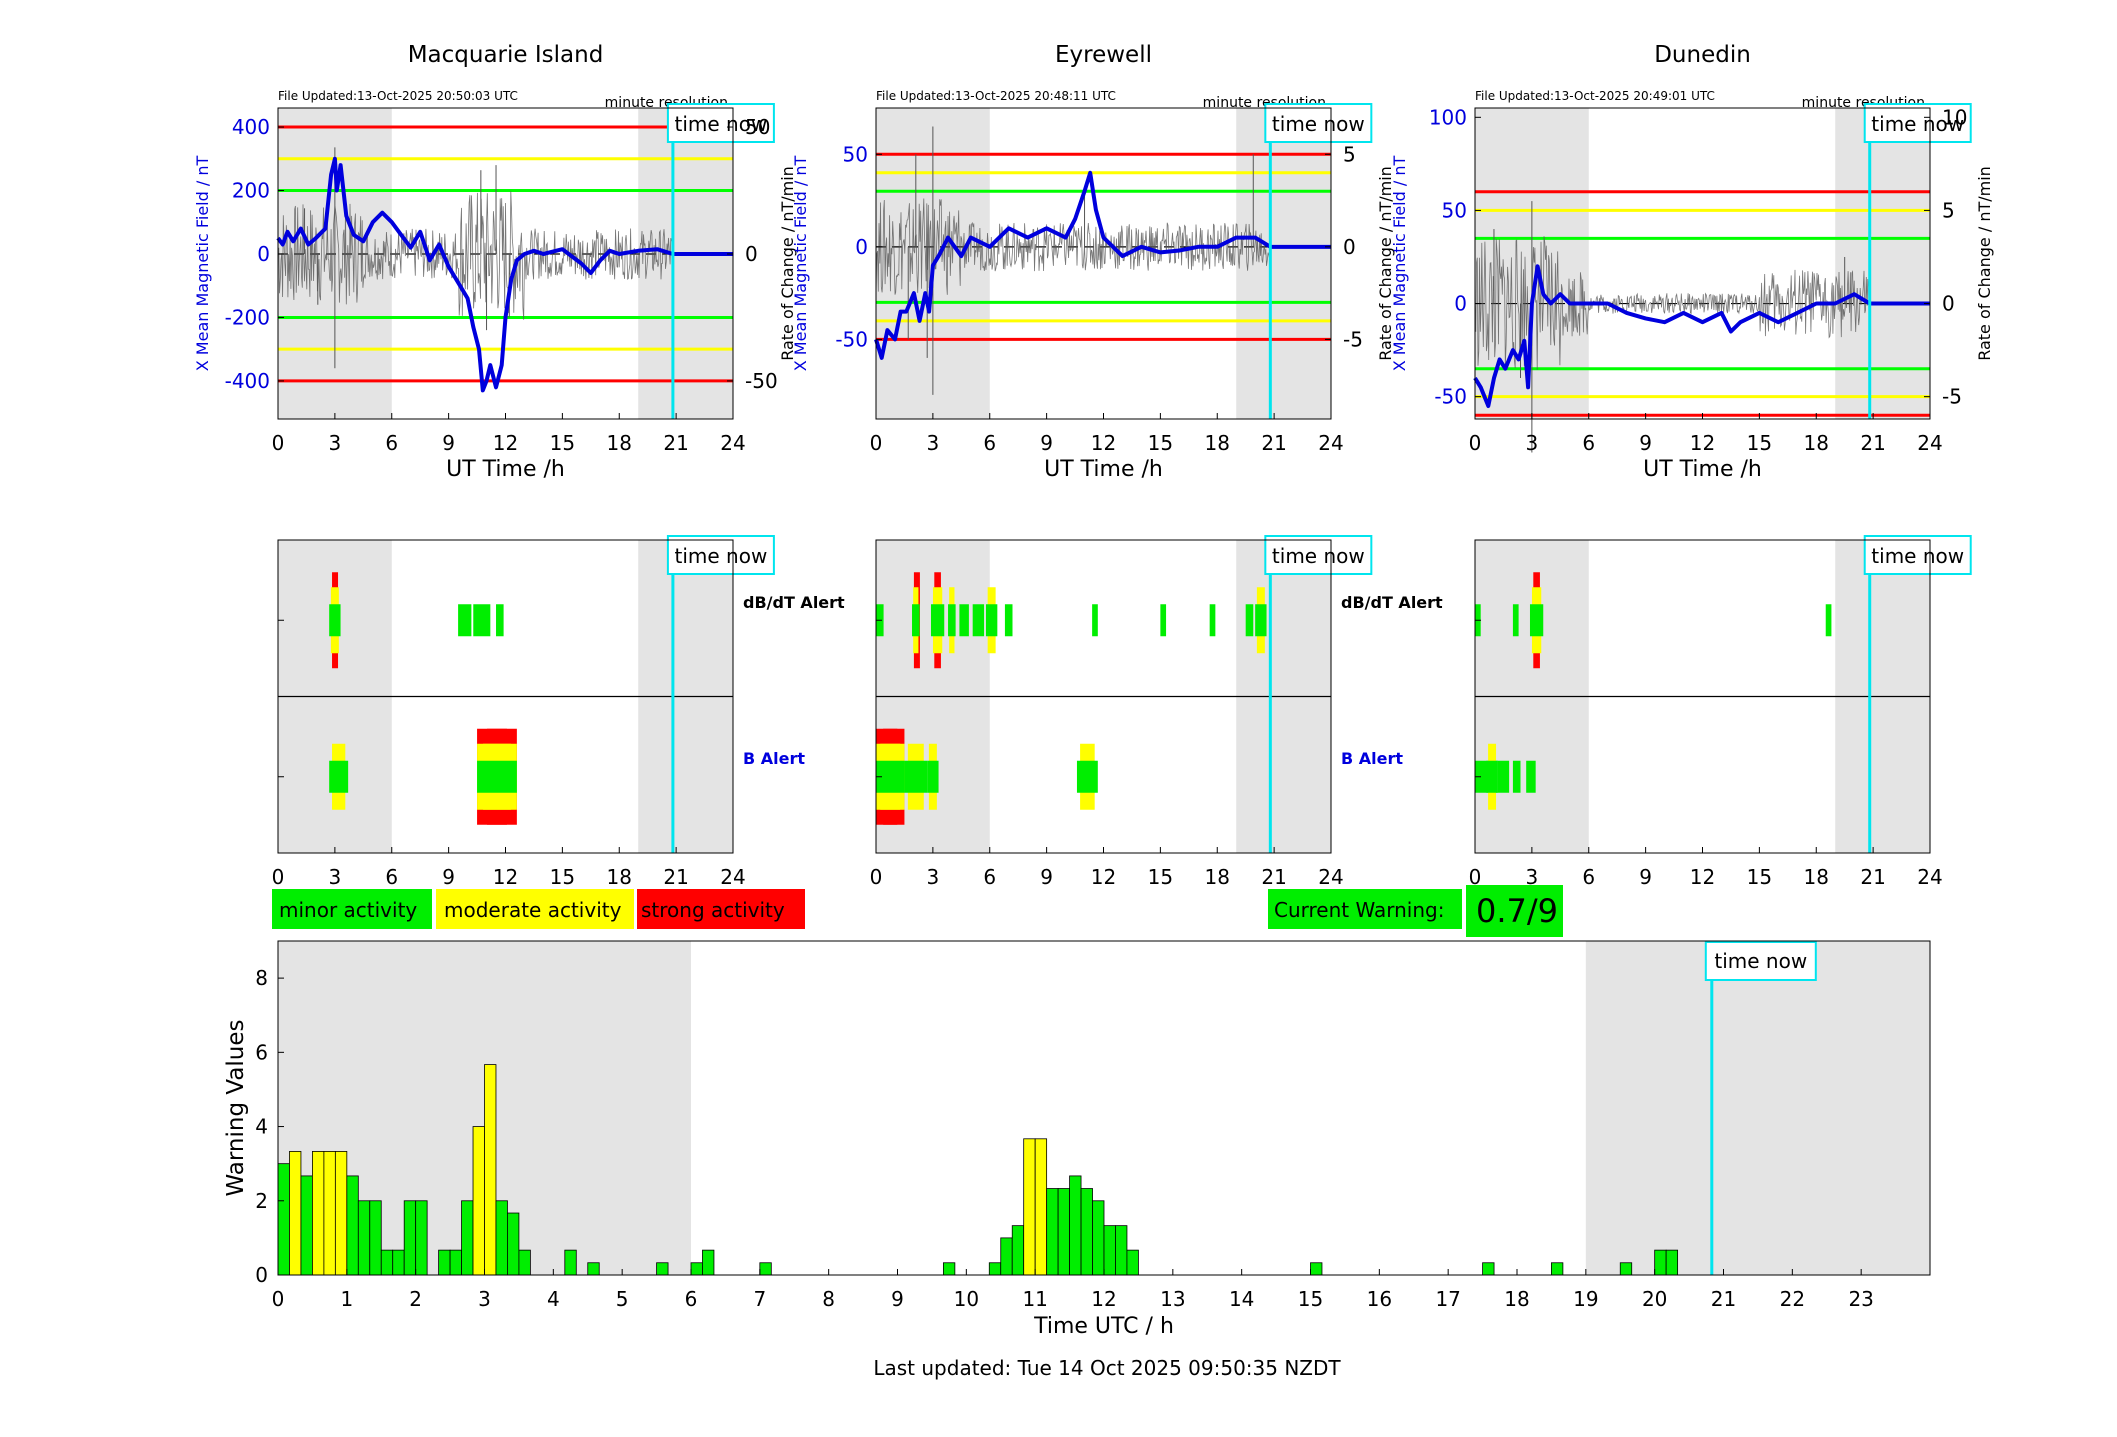 The image size is (2117, 1437). What do you see at coordinates (1654, 1299) in the screenshot?
I see `x-tick-label: 20` at bounding box center [1654, 1299].